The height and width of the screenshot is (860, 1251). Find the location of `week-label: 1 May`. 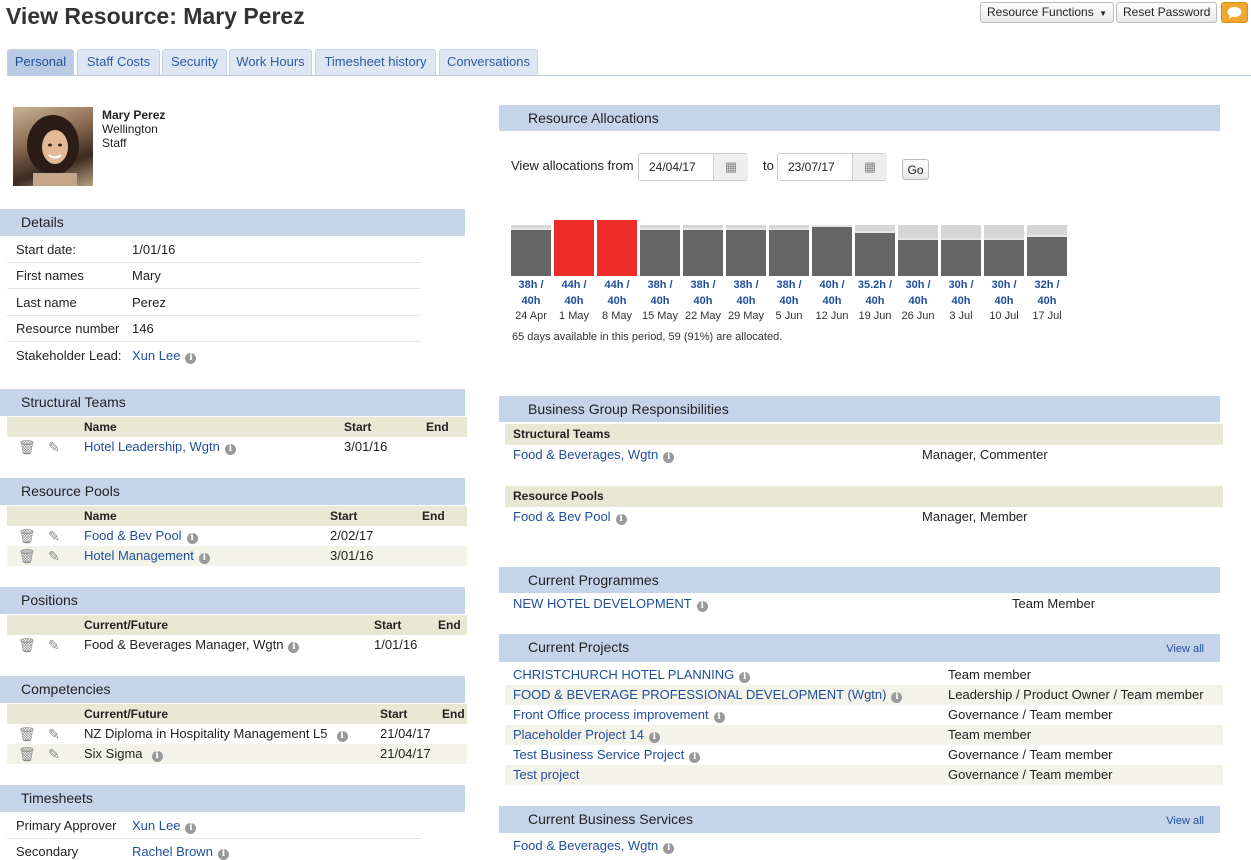

week-label: 1 May is located at coordinates (574, 316).